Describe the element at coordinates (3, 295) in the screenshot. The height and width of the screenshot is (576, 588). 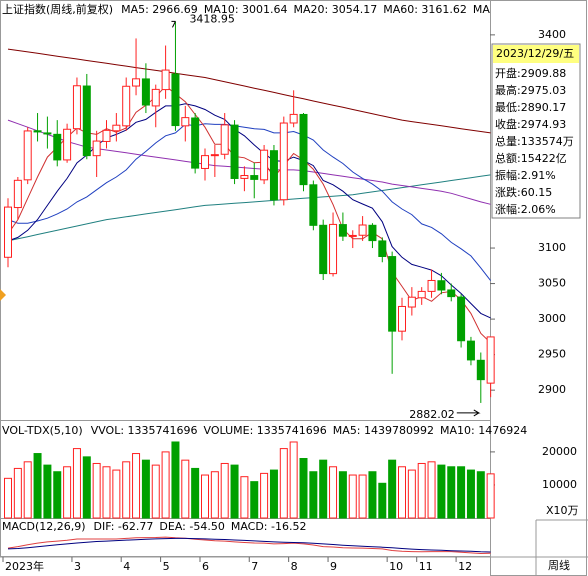
I see `scroll-marker` at that location.